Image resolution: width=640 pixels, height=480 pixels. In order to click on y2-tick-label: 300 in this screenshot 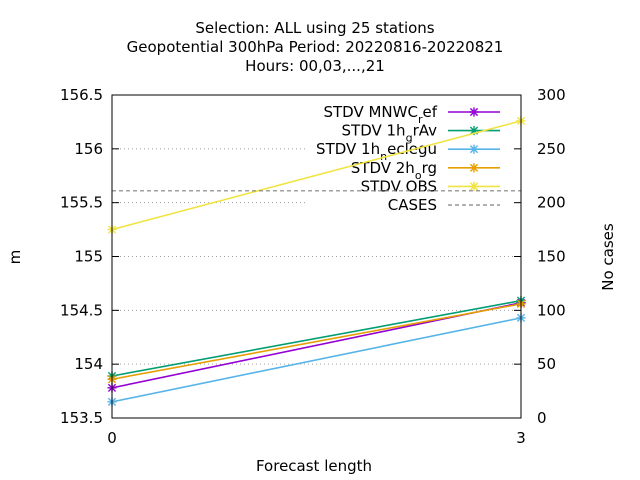, I will do `click(551, 95)`.